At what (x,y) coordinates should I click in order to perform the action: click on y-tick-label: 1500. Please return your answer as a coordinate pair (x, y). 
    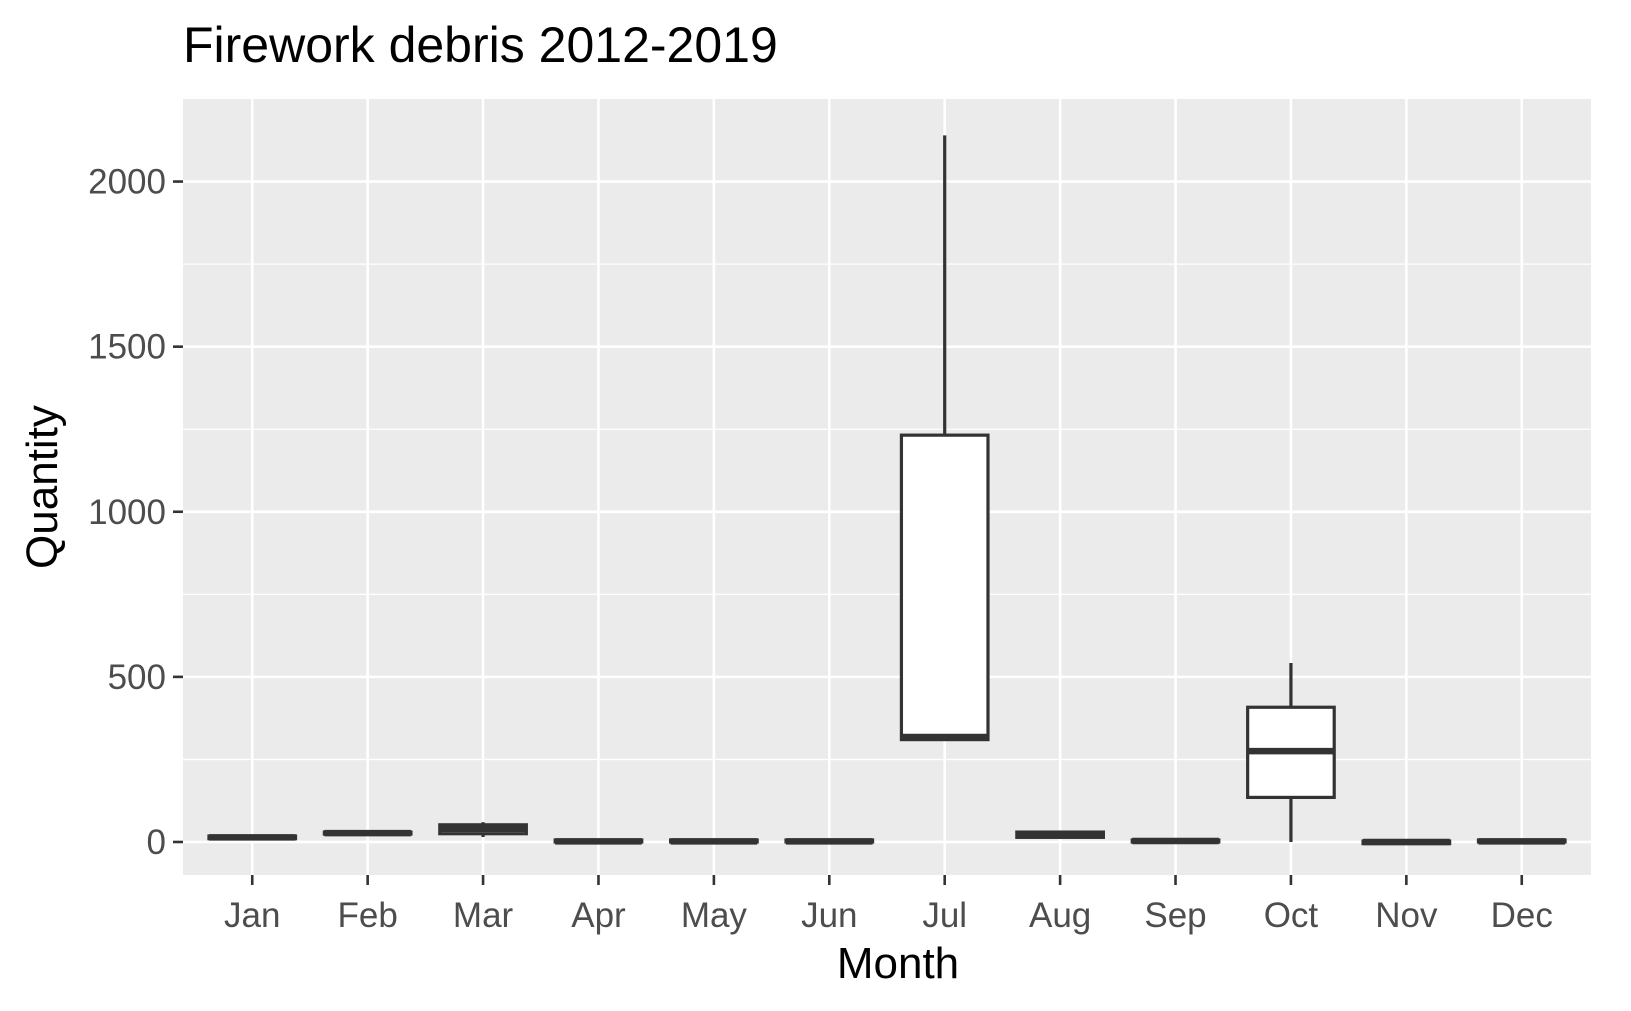
    Looking at the image, I should click on (127, 347).